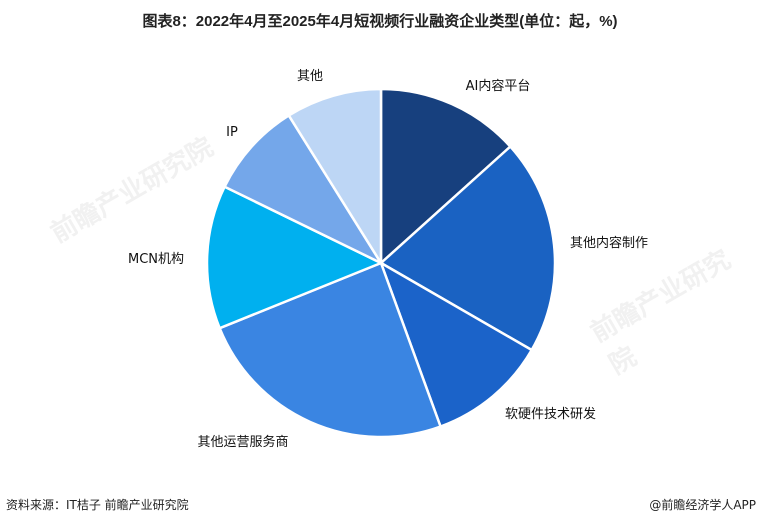 The width and height of the screenshot is (760, 524). I want to click on source-note: 资料来源：IT桔子 前瞻产业研究院, so click(97, 505).